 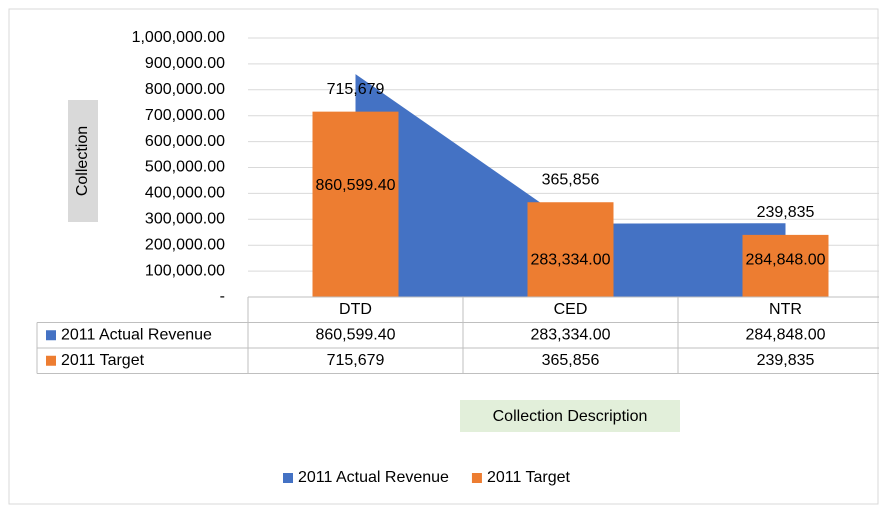 I want to click on table-cell: 284,848.00, so click(x=785, y=334).